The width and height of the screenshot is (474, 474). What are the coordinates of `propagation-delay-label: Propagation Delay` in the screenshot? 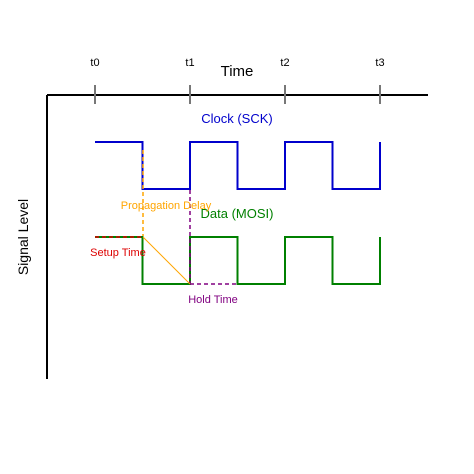 It's located at (166, 206).